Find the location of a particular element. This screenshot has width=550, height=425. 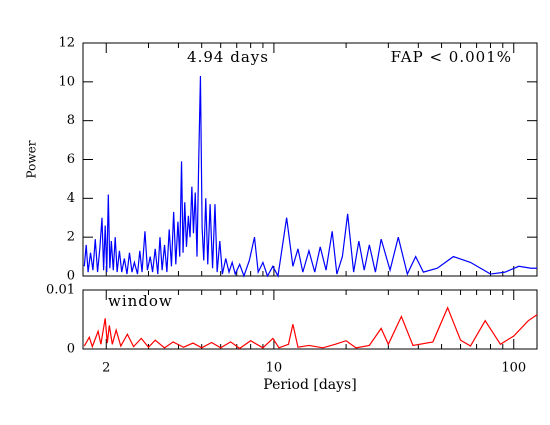

x-tick-label: 10 is located at coordinates (274, 368).